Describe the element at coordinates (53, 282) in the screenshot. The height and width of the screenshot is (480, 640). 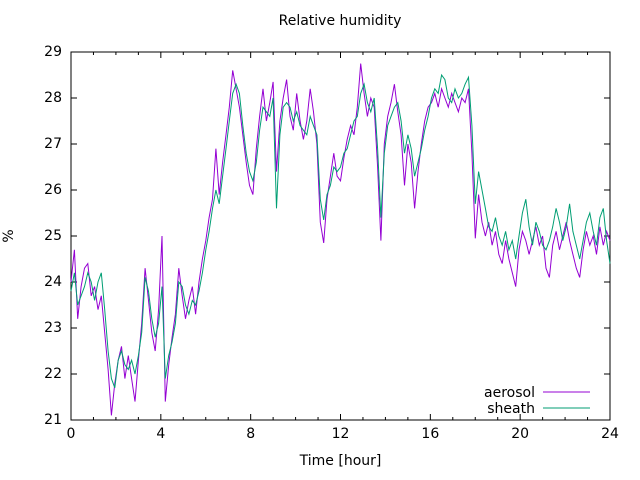
I see `y-tick-label-24: 24` at that location.